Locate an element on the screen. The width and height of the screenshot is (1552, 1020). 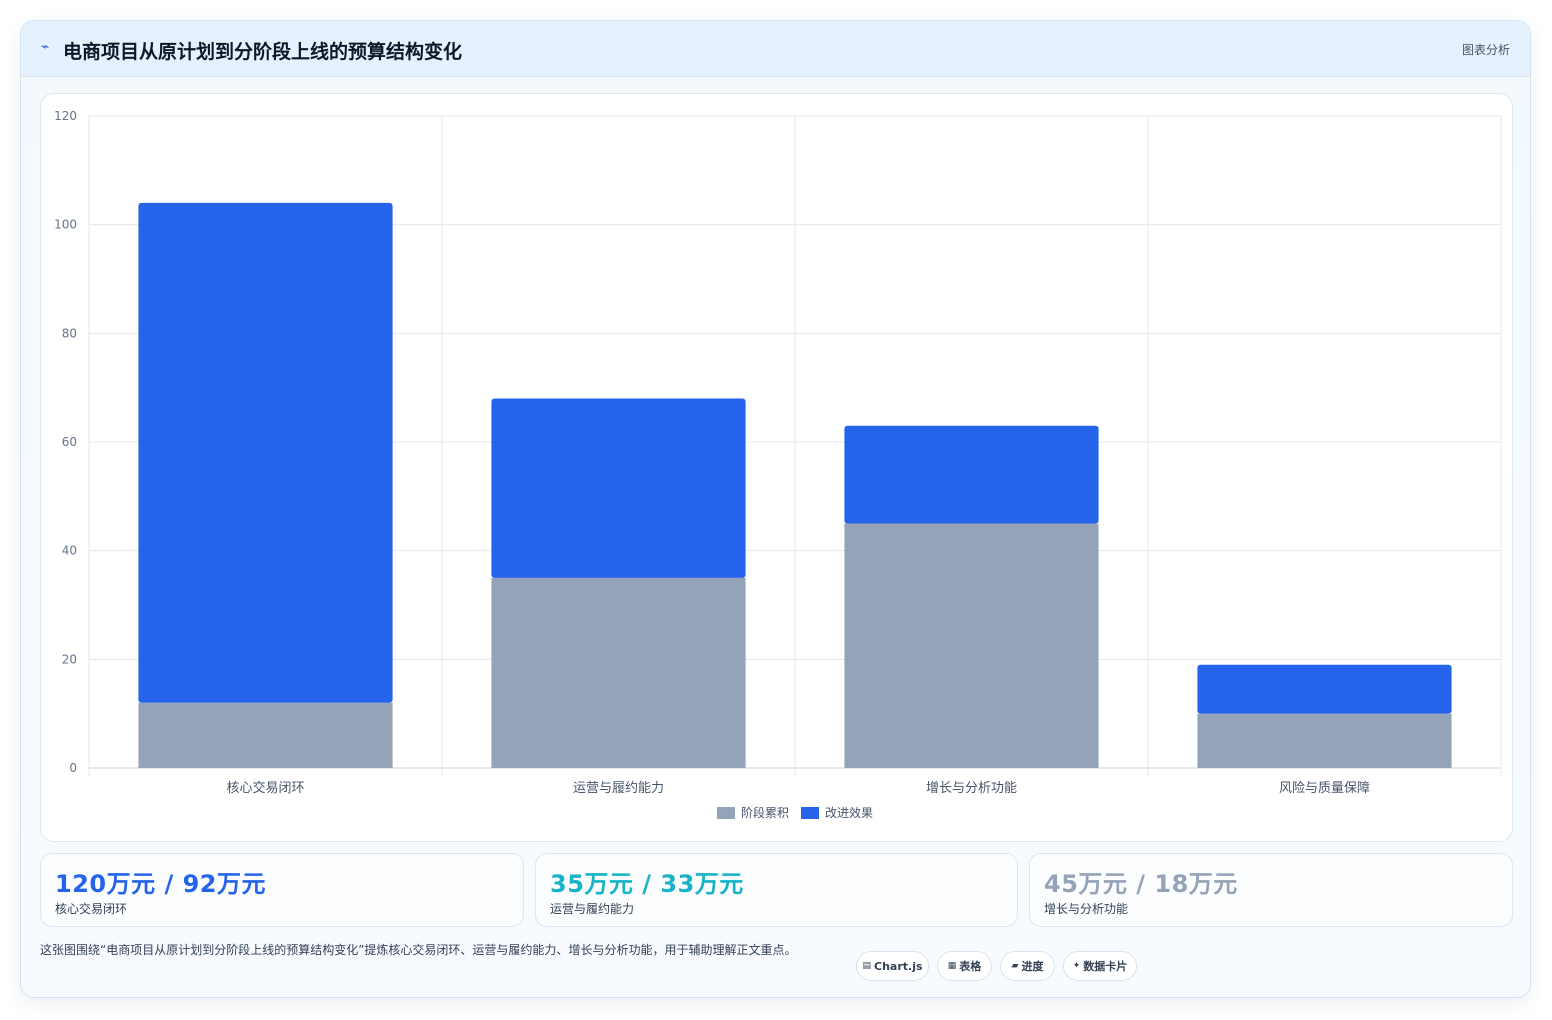
stat-card-operations: 35万元 / 33万元 运营与履约能力 is located at coordinates (776, 890).